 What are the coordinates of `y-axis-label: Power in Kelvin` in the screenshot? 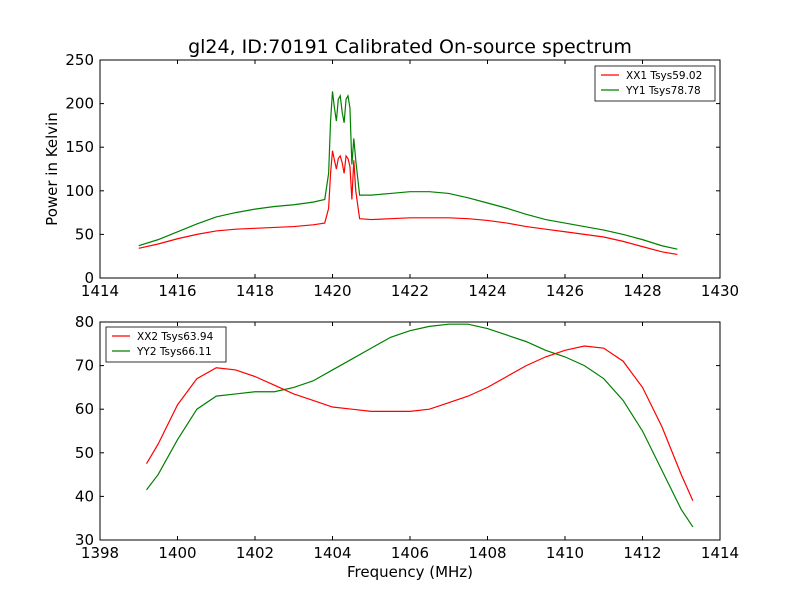 It's located at (52, 169).